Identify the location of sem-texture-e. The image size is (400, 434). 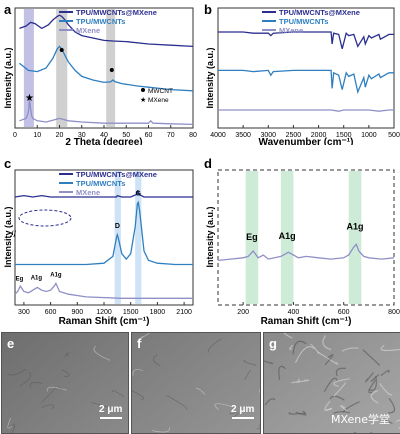
(65, 383).